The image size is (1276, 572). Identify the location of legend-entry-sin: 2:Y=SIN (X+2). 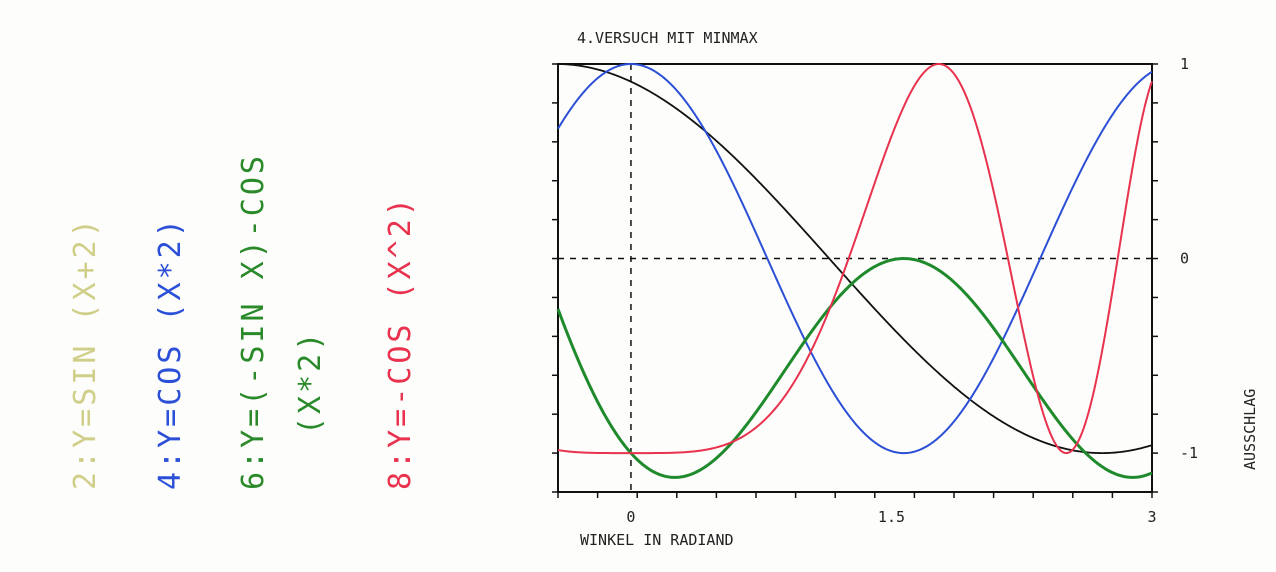
(85, 353).